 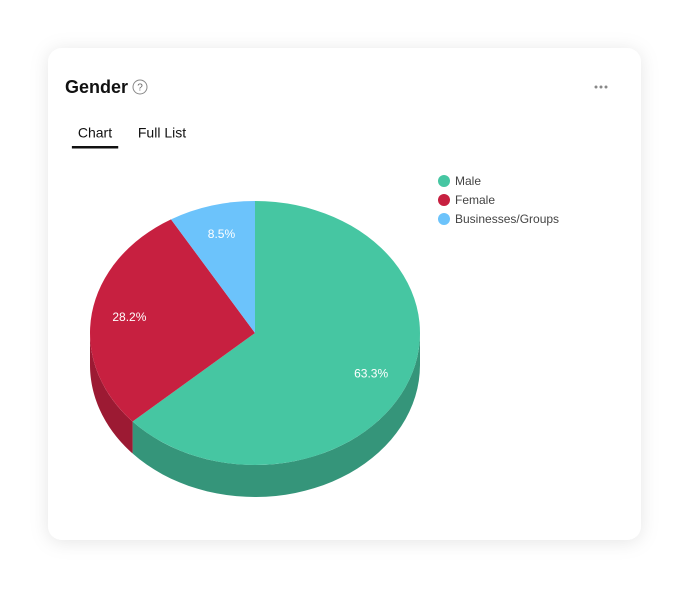 What do you see at coordinates (371, 373) in the screenshot?
I see `data-label: 63.3%` at bounding box center [371, 373].